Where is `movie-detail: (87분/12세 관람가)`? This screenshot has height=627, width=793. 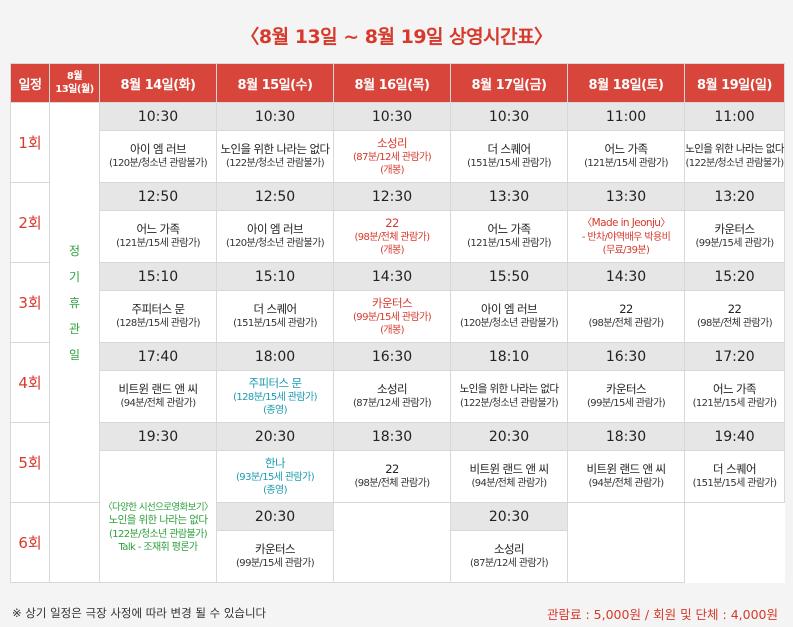
movie-detail: (87분/12세 관람가) is located at coordinates (392, 403).